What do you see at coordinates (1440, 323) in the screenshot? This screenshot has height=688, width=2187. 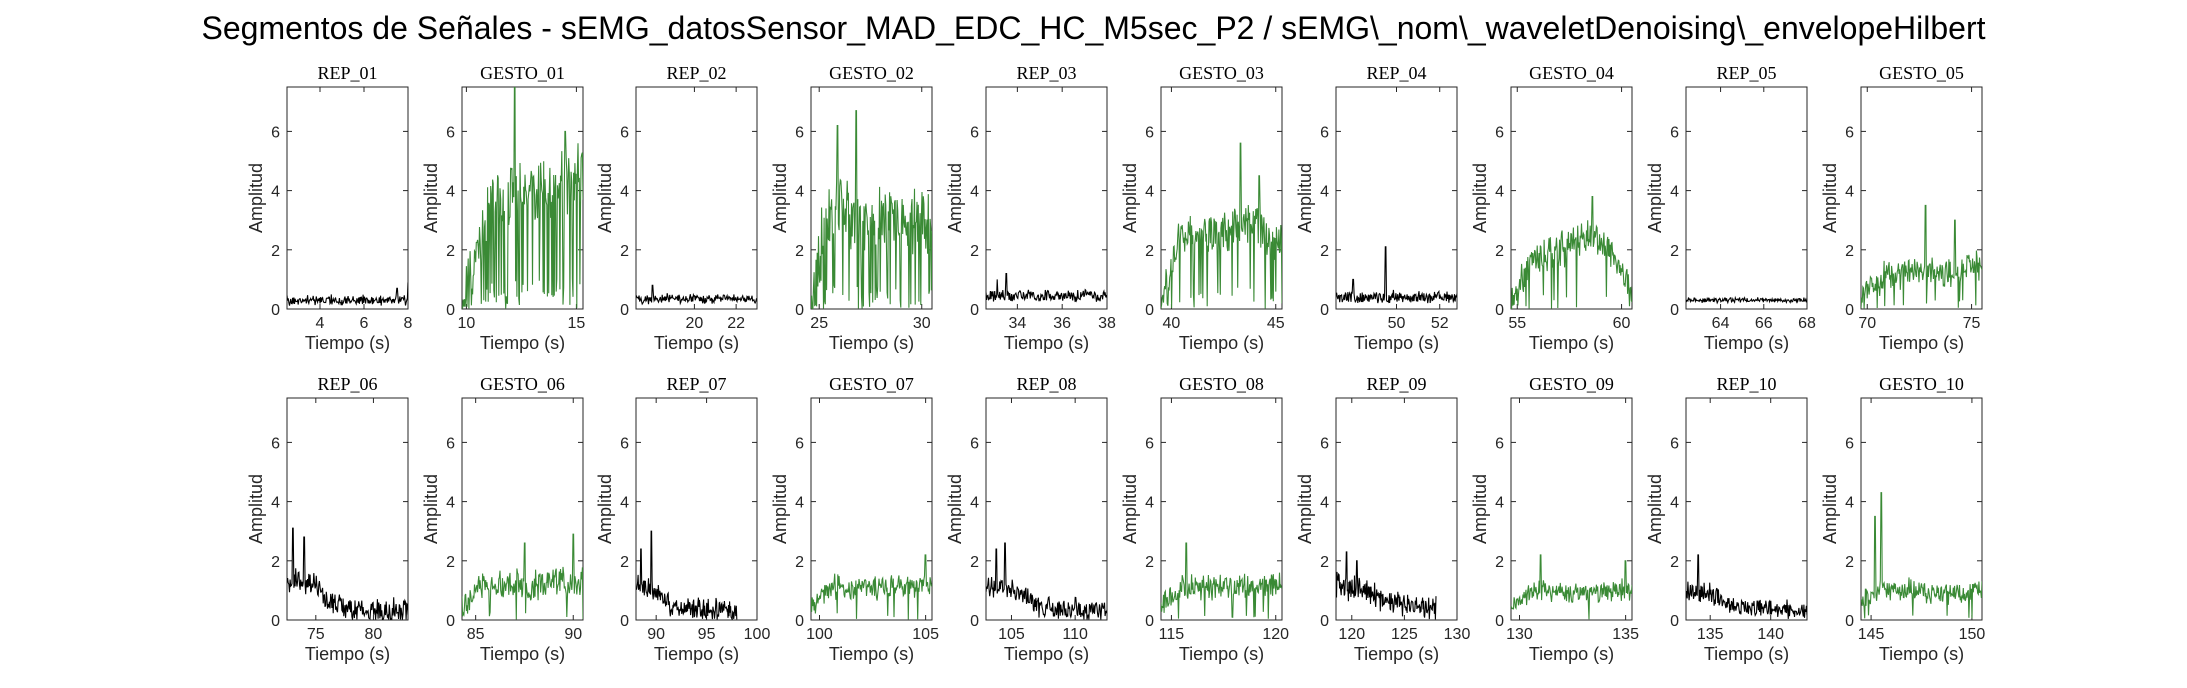 I see `x-tick-label: 52` at bounding box center [1440, 323].